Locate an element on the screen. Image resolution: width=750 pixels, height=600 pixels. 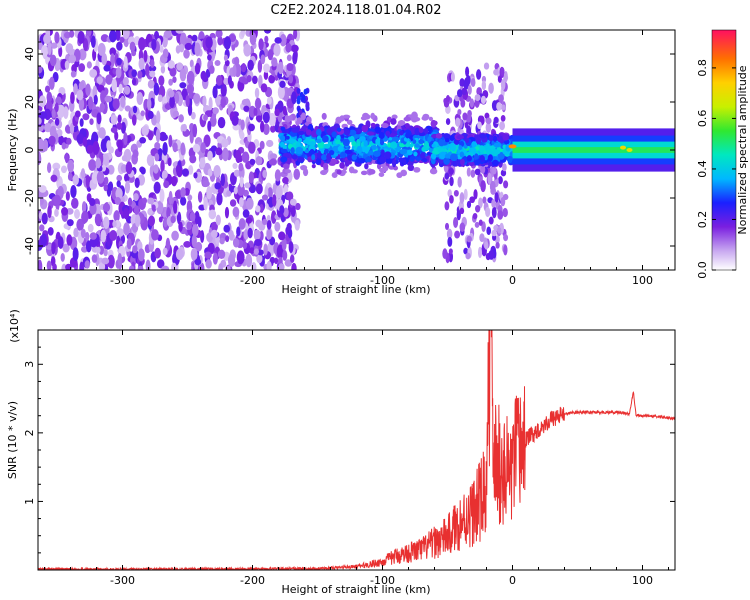
spectrogram-x-label: Height of straight line (km) is located at coordinates (355, 289).